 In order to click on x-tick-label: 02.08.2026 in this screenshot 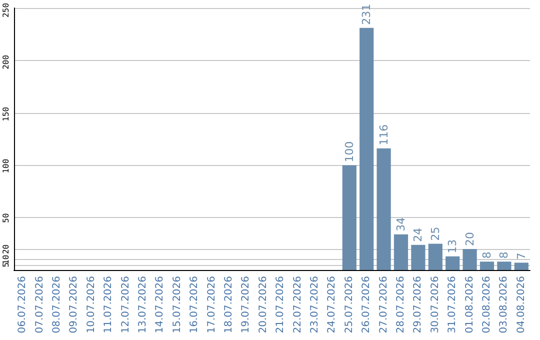, I will do `click(487, 305)`.